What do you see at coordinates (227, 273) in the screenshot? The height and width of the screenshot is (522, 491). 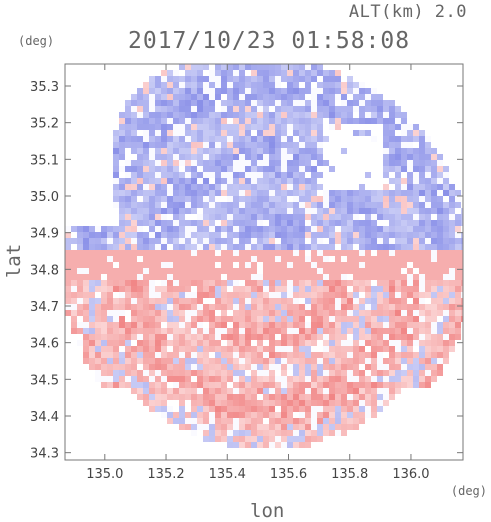 I see `x-tick: 135.4` at bounding box center [227, 273].